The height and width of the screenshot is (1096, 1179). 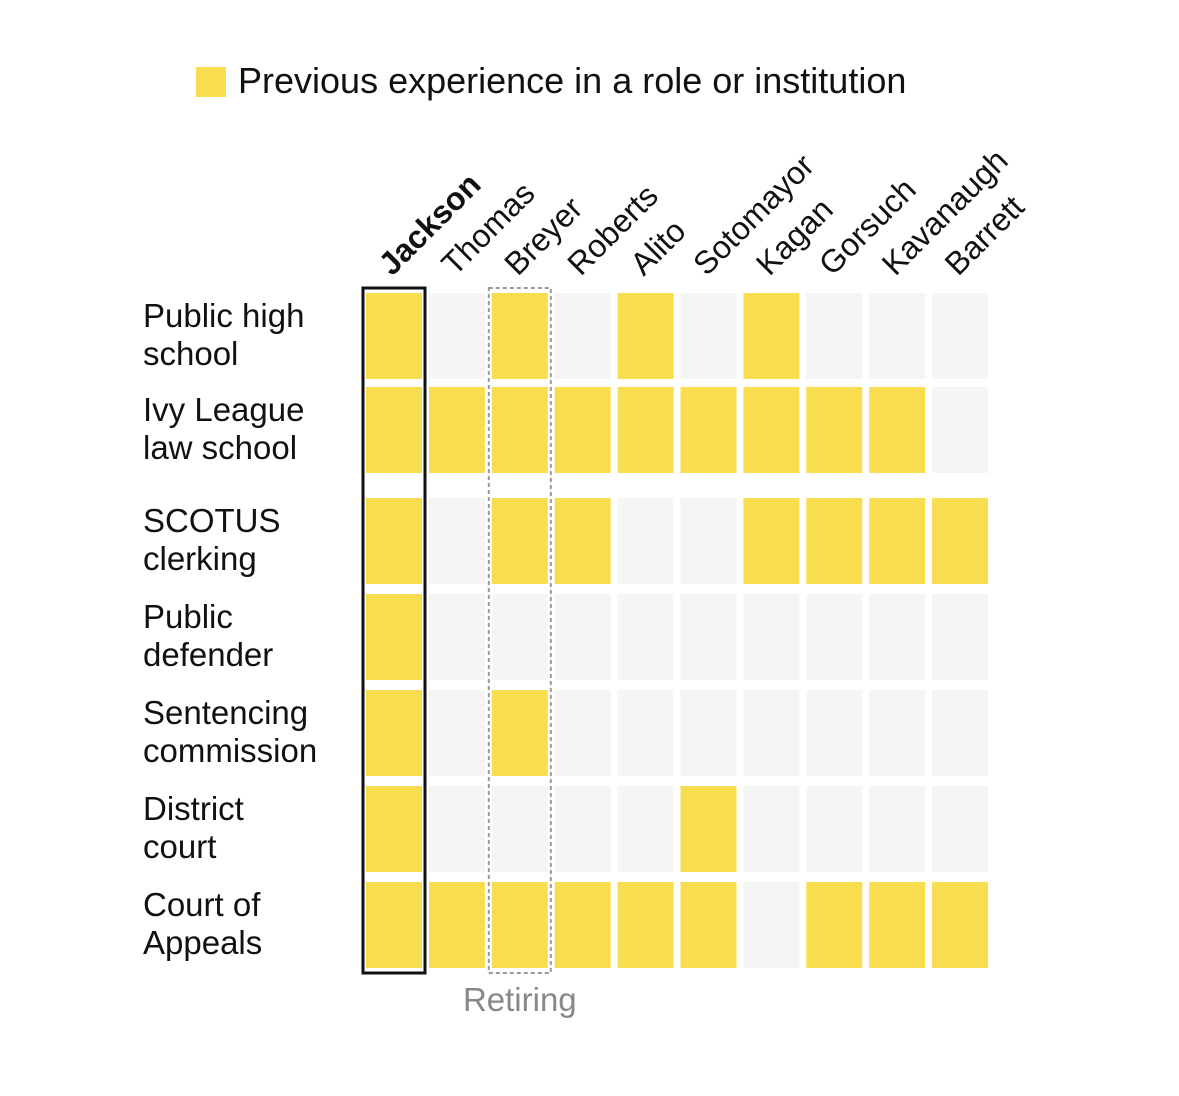 What do you see at coordinates (960, 925) in the screenshot?
I see `cell-court-of-appeals-barrett` at bounding box center [960, 925].